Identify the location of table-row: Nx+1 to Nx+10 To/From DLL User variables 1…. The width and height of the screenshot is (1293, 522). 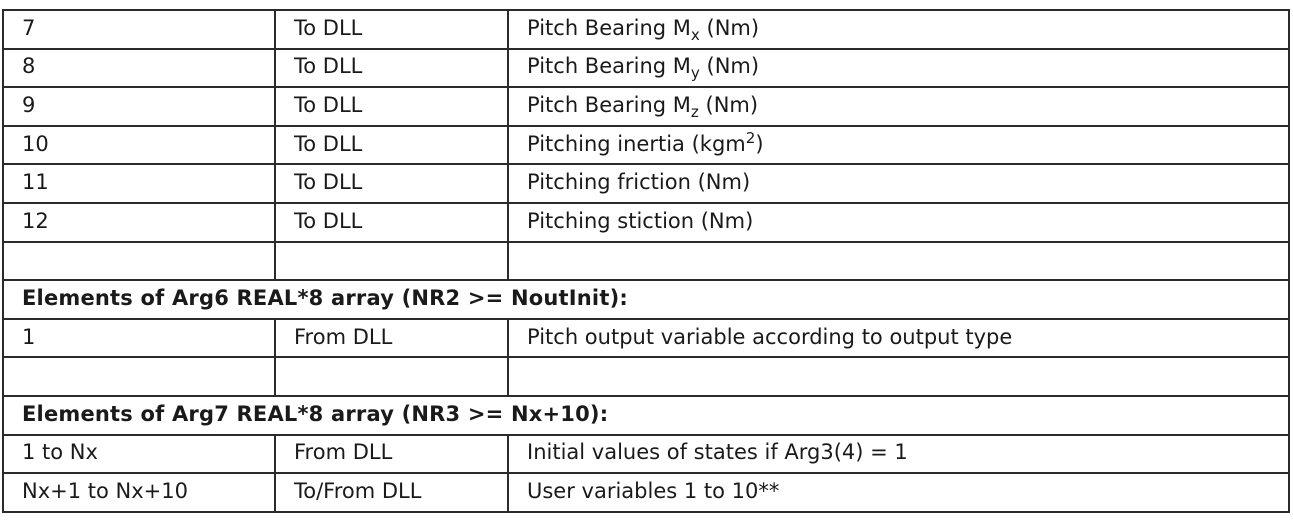
(646, 492).